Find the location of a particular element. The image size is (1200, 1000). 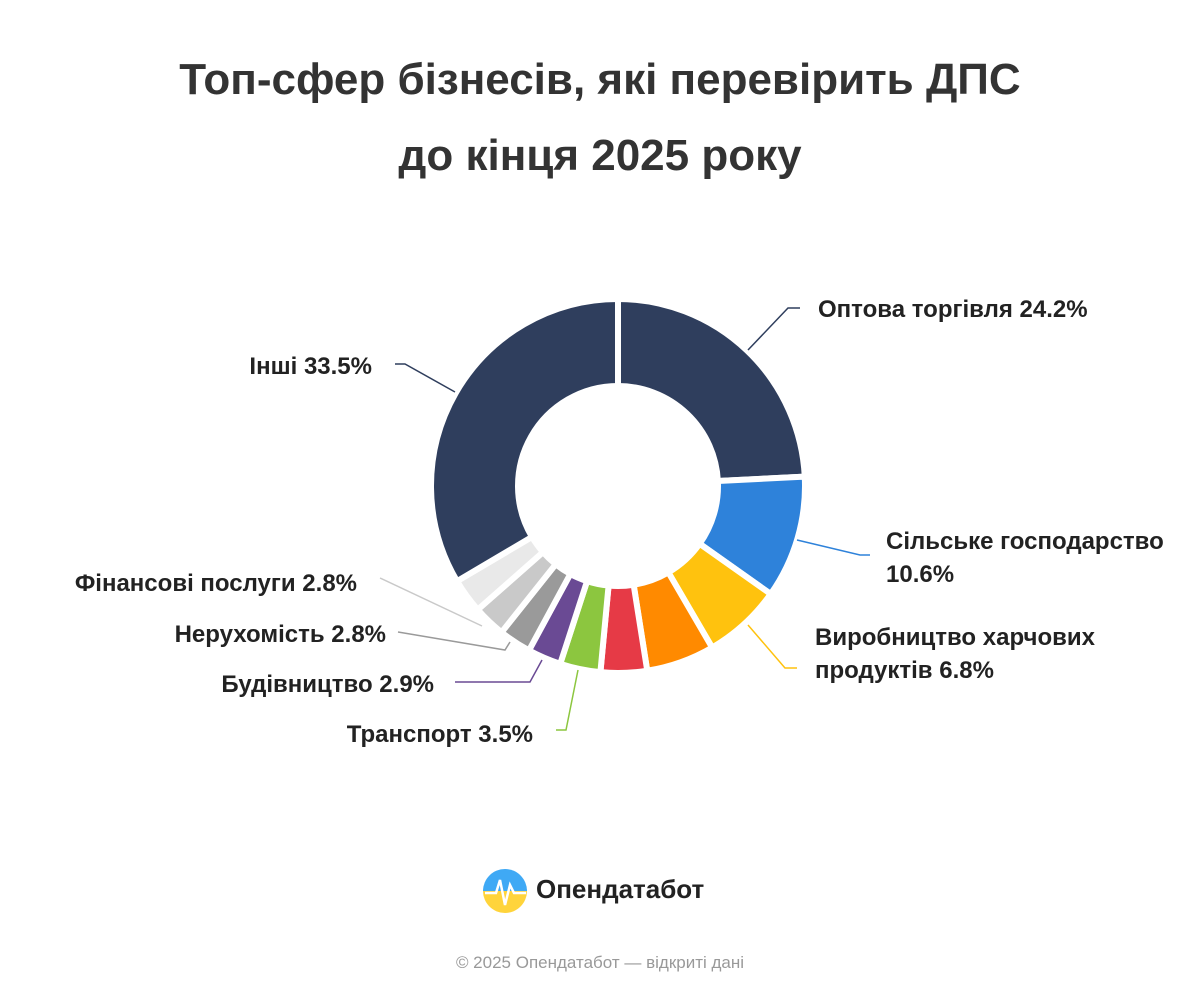

value-label: 2.9% is located at coordinates (406, 684).